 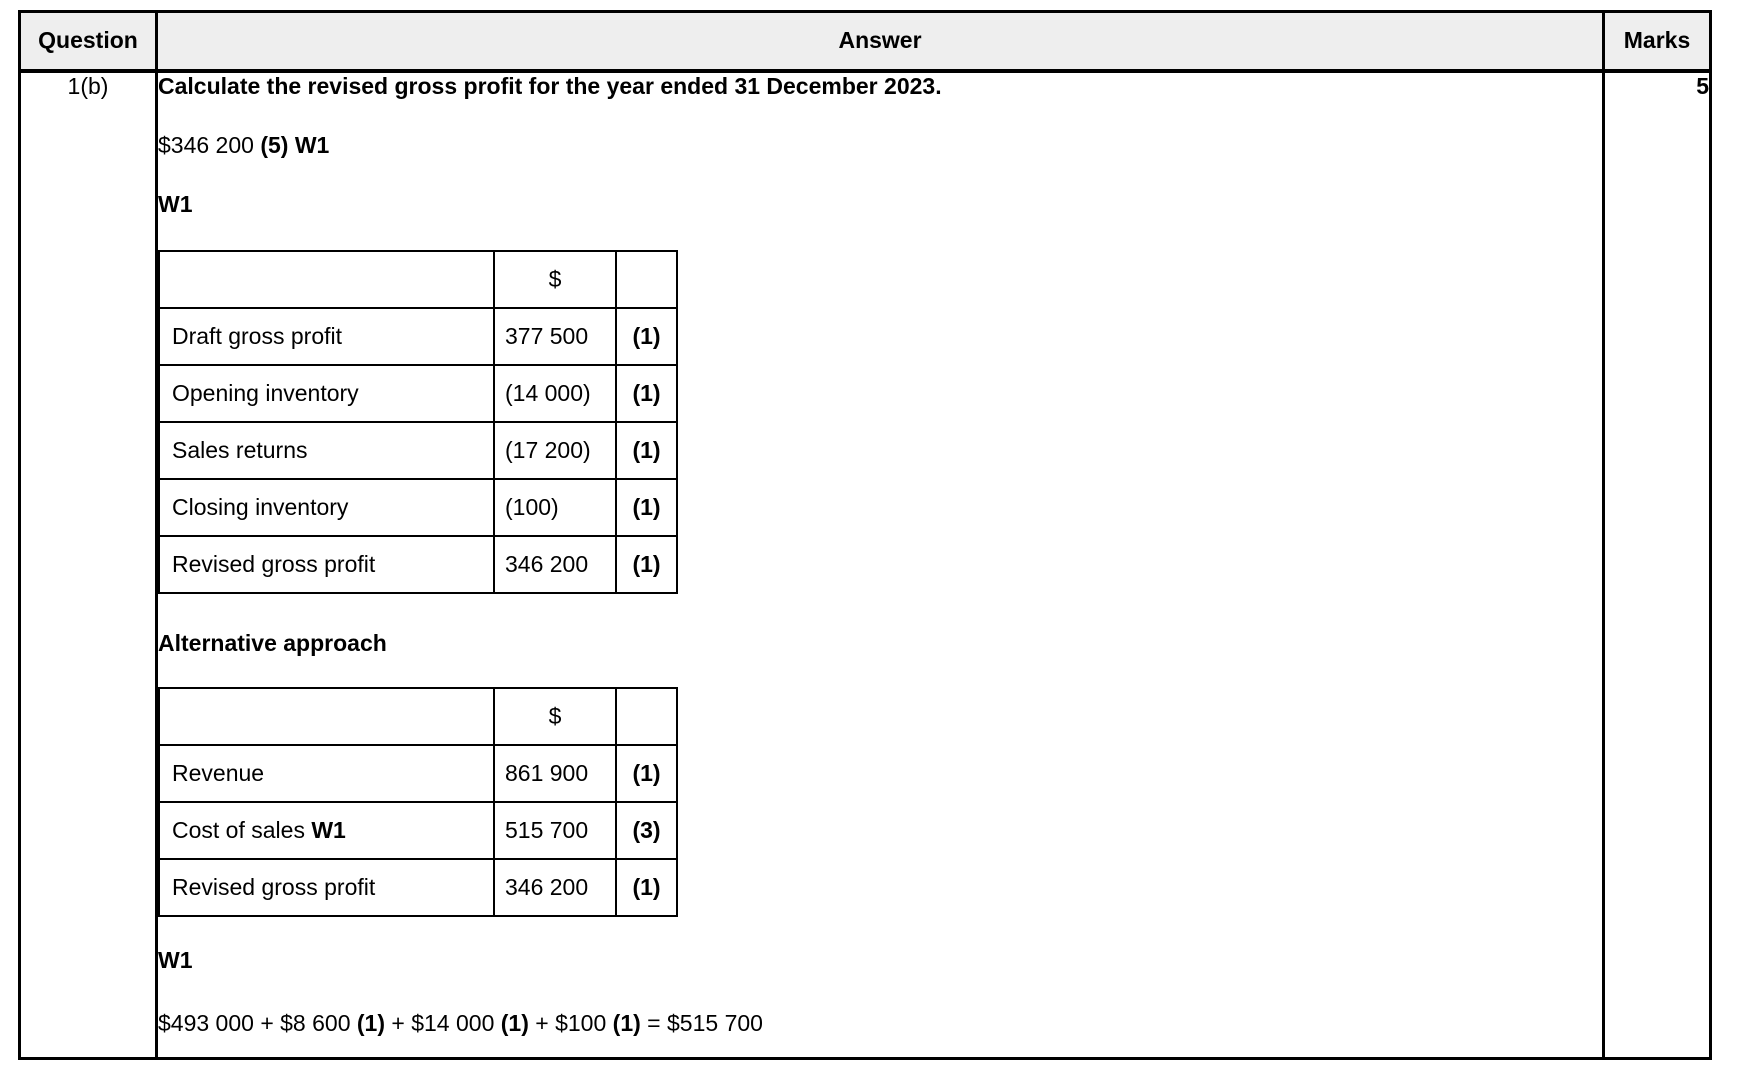 I want to click on question-id: 1(b), so click(x=88, y=85).